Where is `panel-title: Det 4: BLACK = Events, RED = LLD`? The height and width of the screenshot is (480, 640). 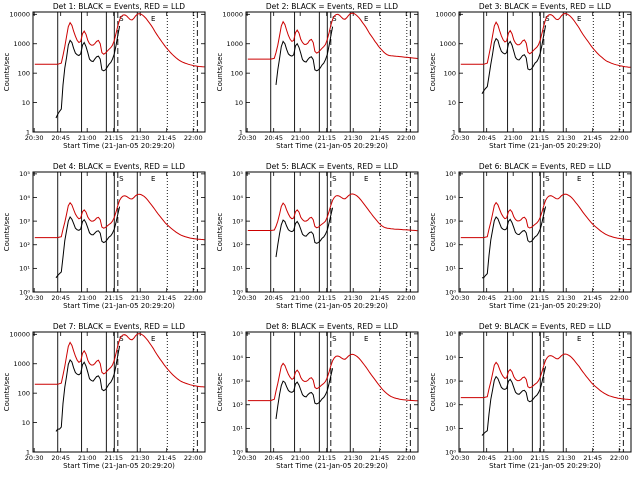 panel-title: Det 4: BLACK = Events, RED = LLD is located at coordinates (119, 166).